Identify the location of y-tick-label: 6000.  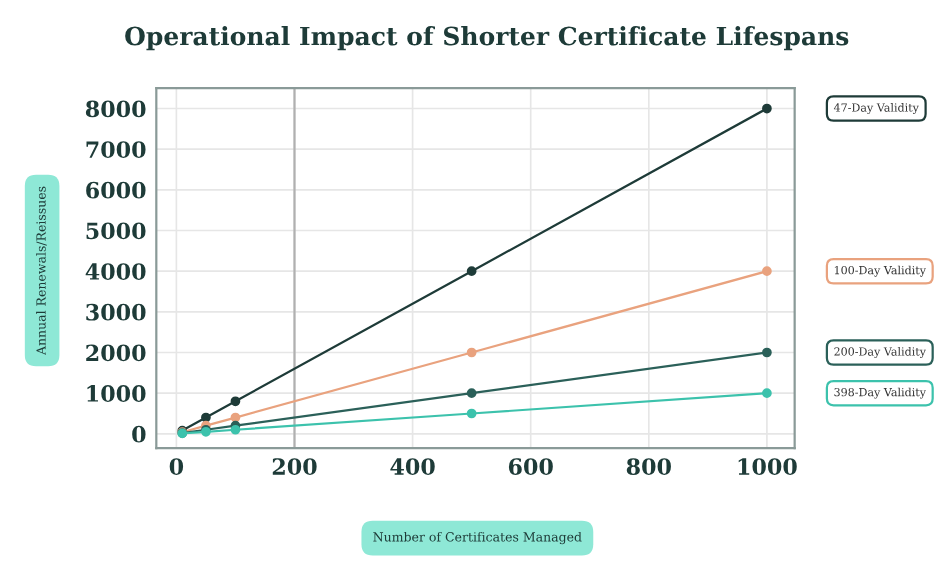
(116, 190).